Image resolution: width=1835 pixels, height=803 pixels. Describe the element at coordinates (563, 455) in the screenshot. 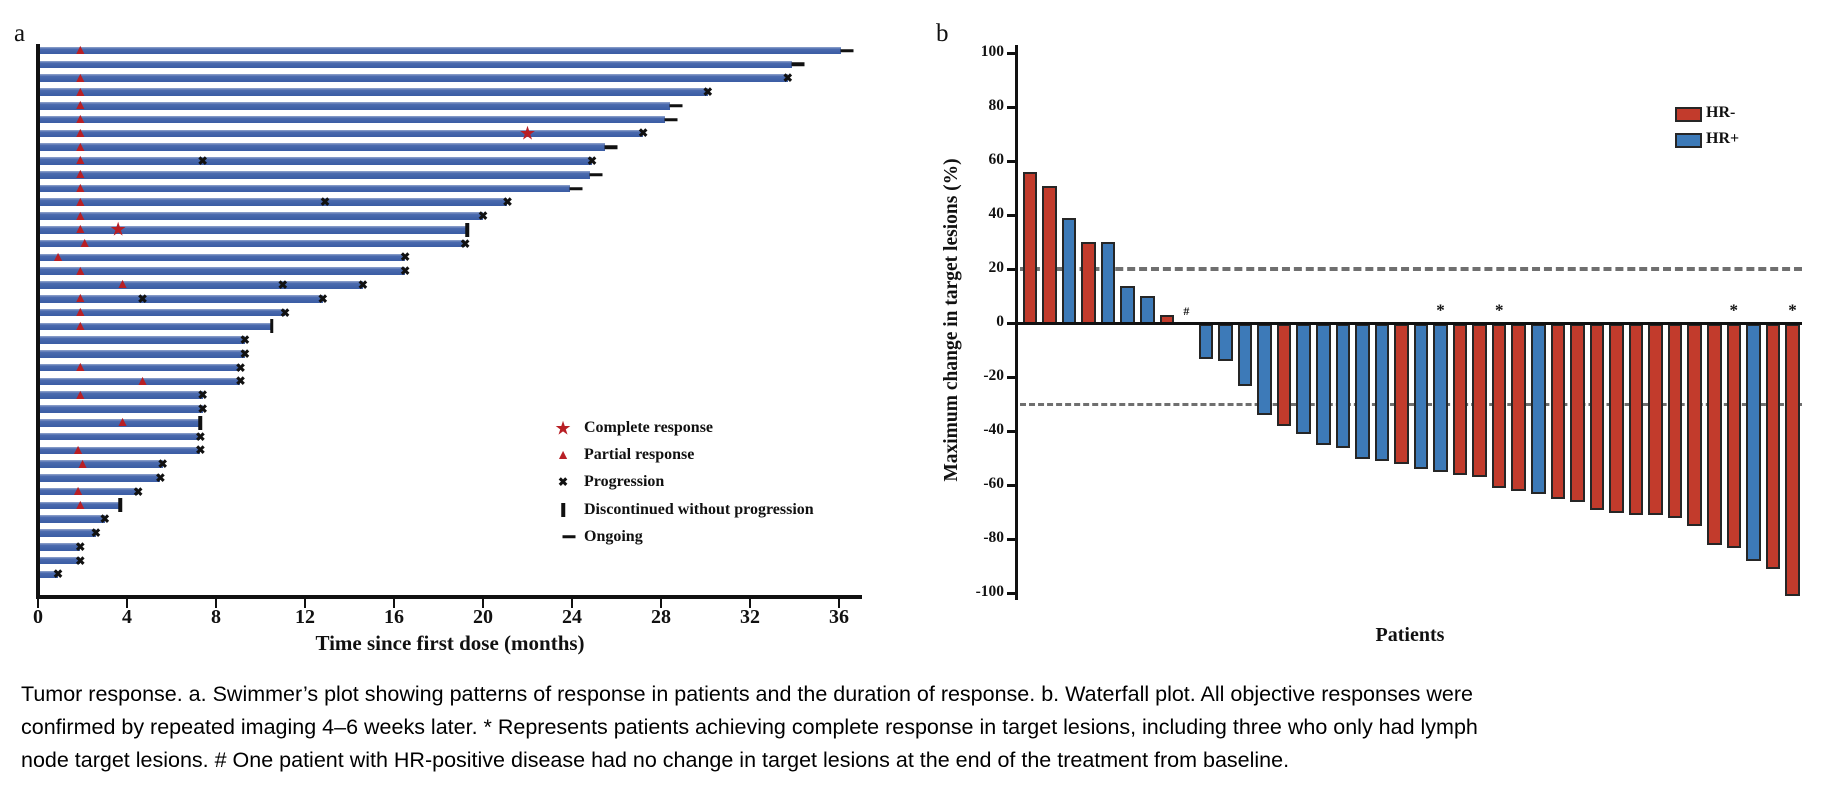

I see `triangle-legend-icon: ▲` at that location.